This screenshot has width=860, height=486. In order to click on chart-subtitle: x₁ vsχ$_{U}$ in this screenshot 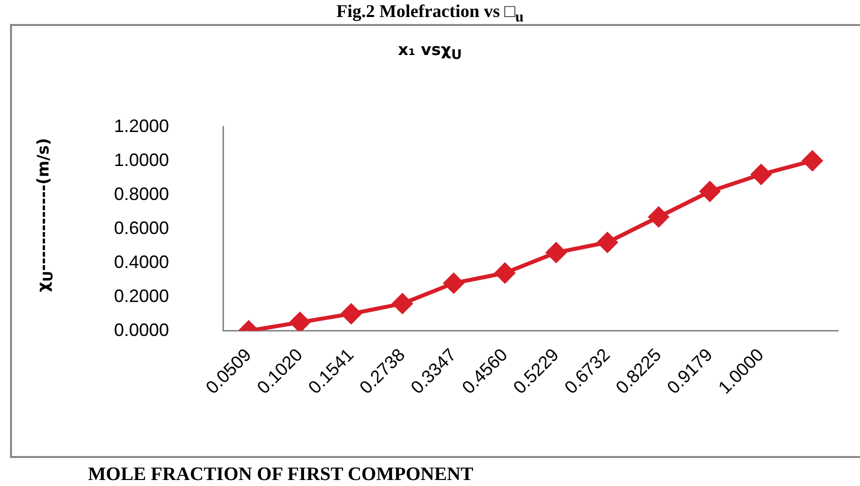, I will do `click(430, 52)`.